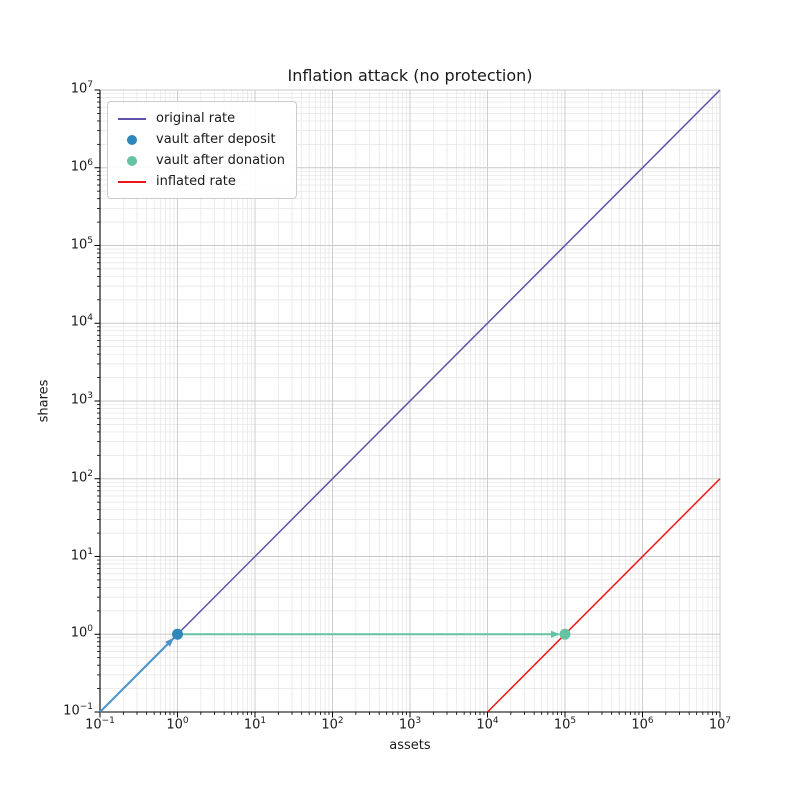  Describe the element at coordinates (136, 675) in the screenshot. I see `deposit-arrow` at that location.